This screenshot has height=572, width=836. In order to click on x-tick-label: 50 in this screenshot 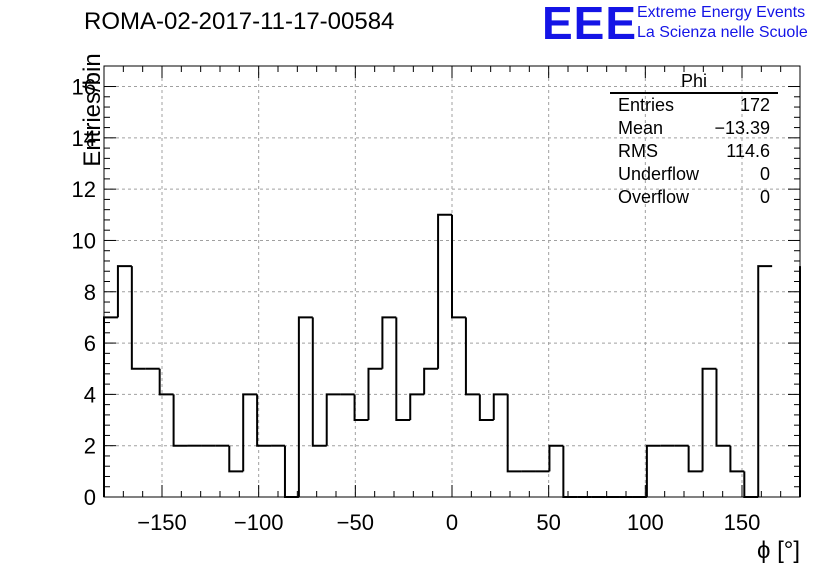, I will do `click(548, 522)`.